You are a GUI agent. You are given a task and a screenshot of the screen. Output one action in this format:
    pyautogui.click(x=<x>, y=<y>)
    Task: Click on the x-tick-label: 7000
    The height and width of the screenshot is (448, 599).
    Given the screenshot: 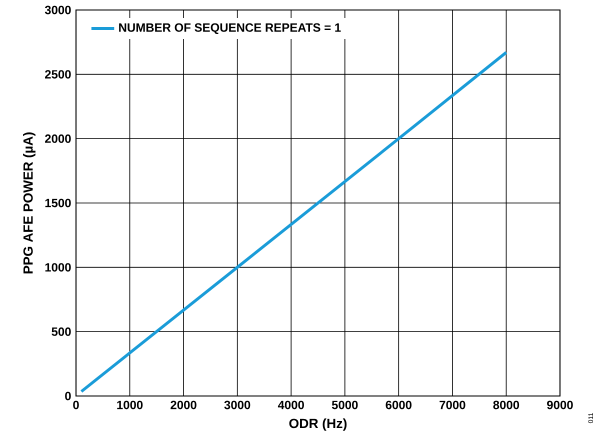 What is the action you would take?
    pyautogui.click(x=453, y=405)
    